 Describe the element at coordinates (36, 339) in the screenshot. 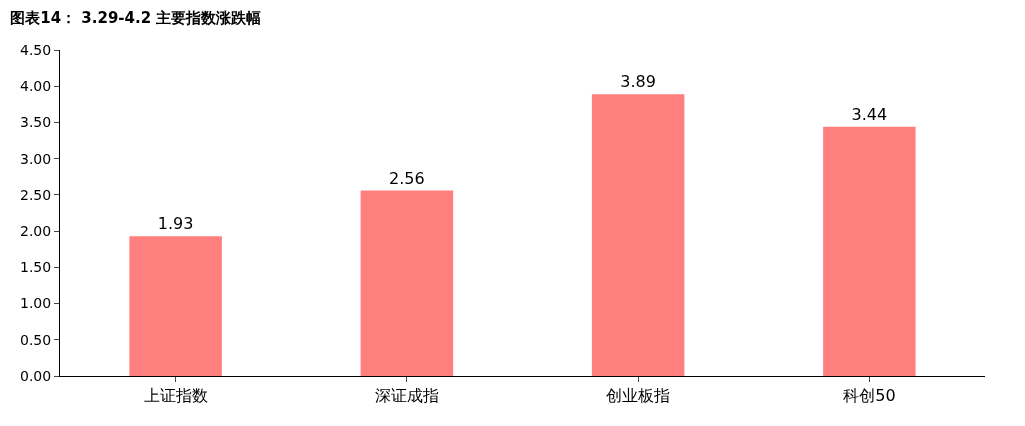

I see `y-tick-label: 0.50` at that location.